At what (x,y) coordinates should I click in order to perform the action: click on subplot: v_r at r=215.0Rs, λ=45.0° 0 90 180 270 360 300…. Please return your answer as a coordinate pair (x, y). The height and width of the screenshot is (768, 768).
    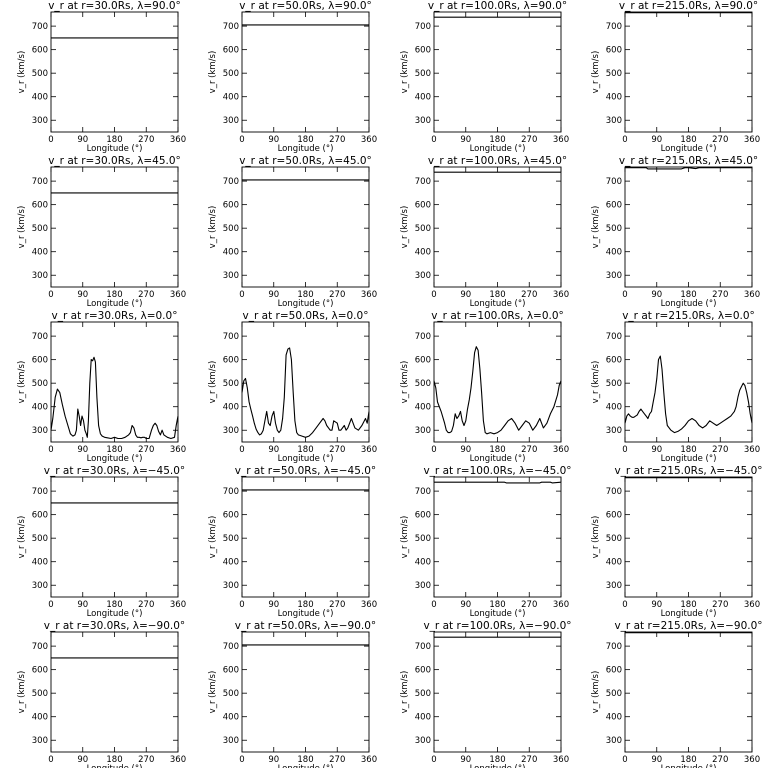
    Looking at the image, I should click on (675, 232).